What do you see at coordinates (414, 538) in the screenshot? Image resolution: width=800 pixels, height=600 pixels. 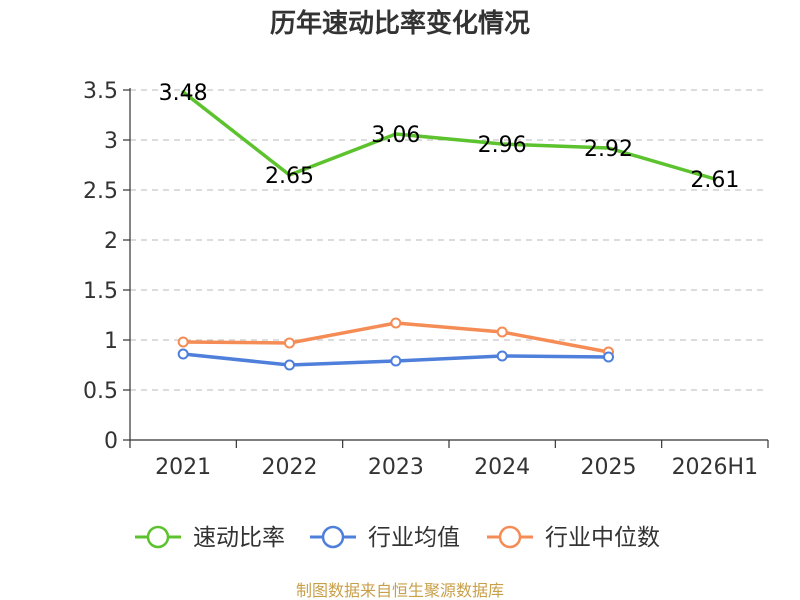 I see `legend-label-1: 行业均值` at bounding box center [414, 538].